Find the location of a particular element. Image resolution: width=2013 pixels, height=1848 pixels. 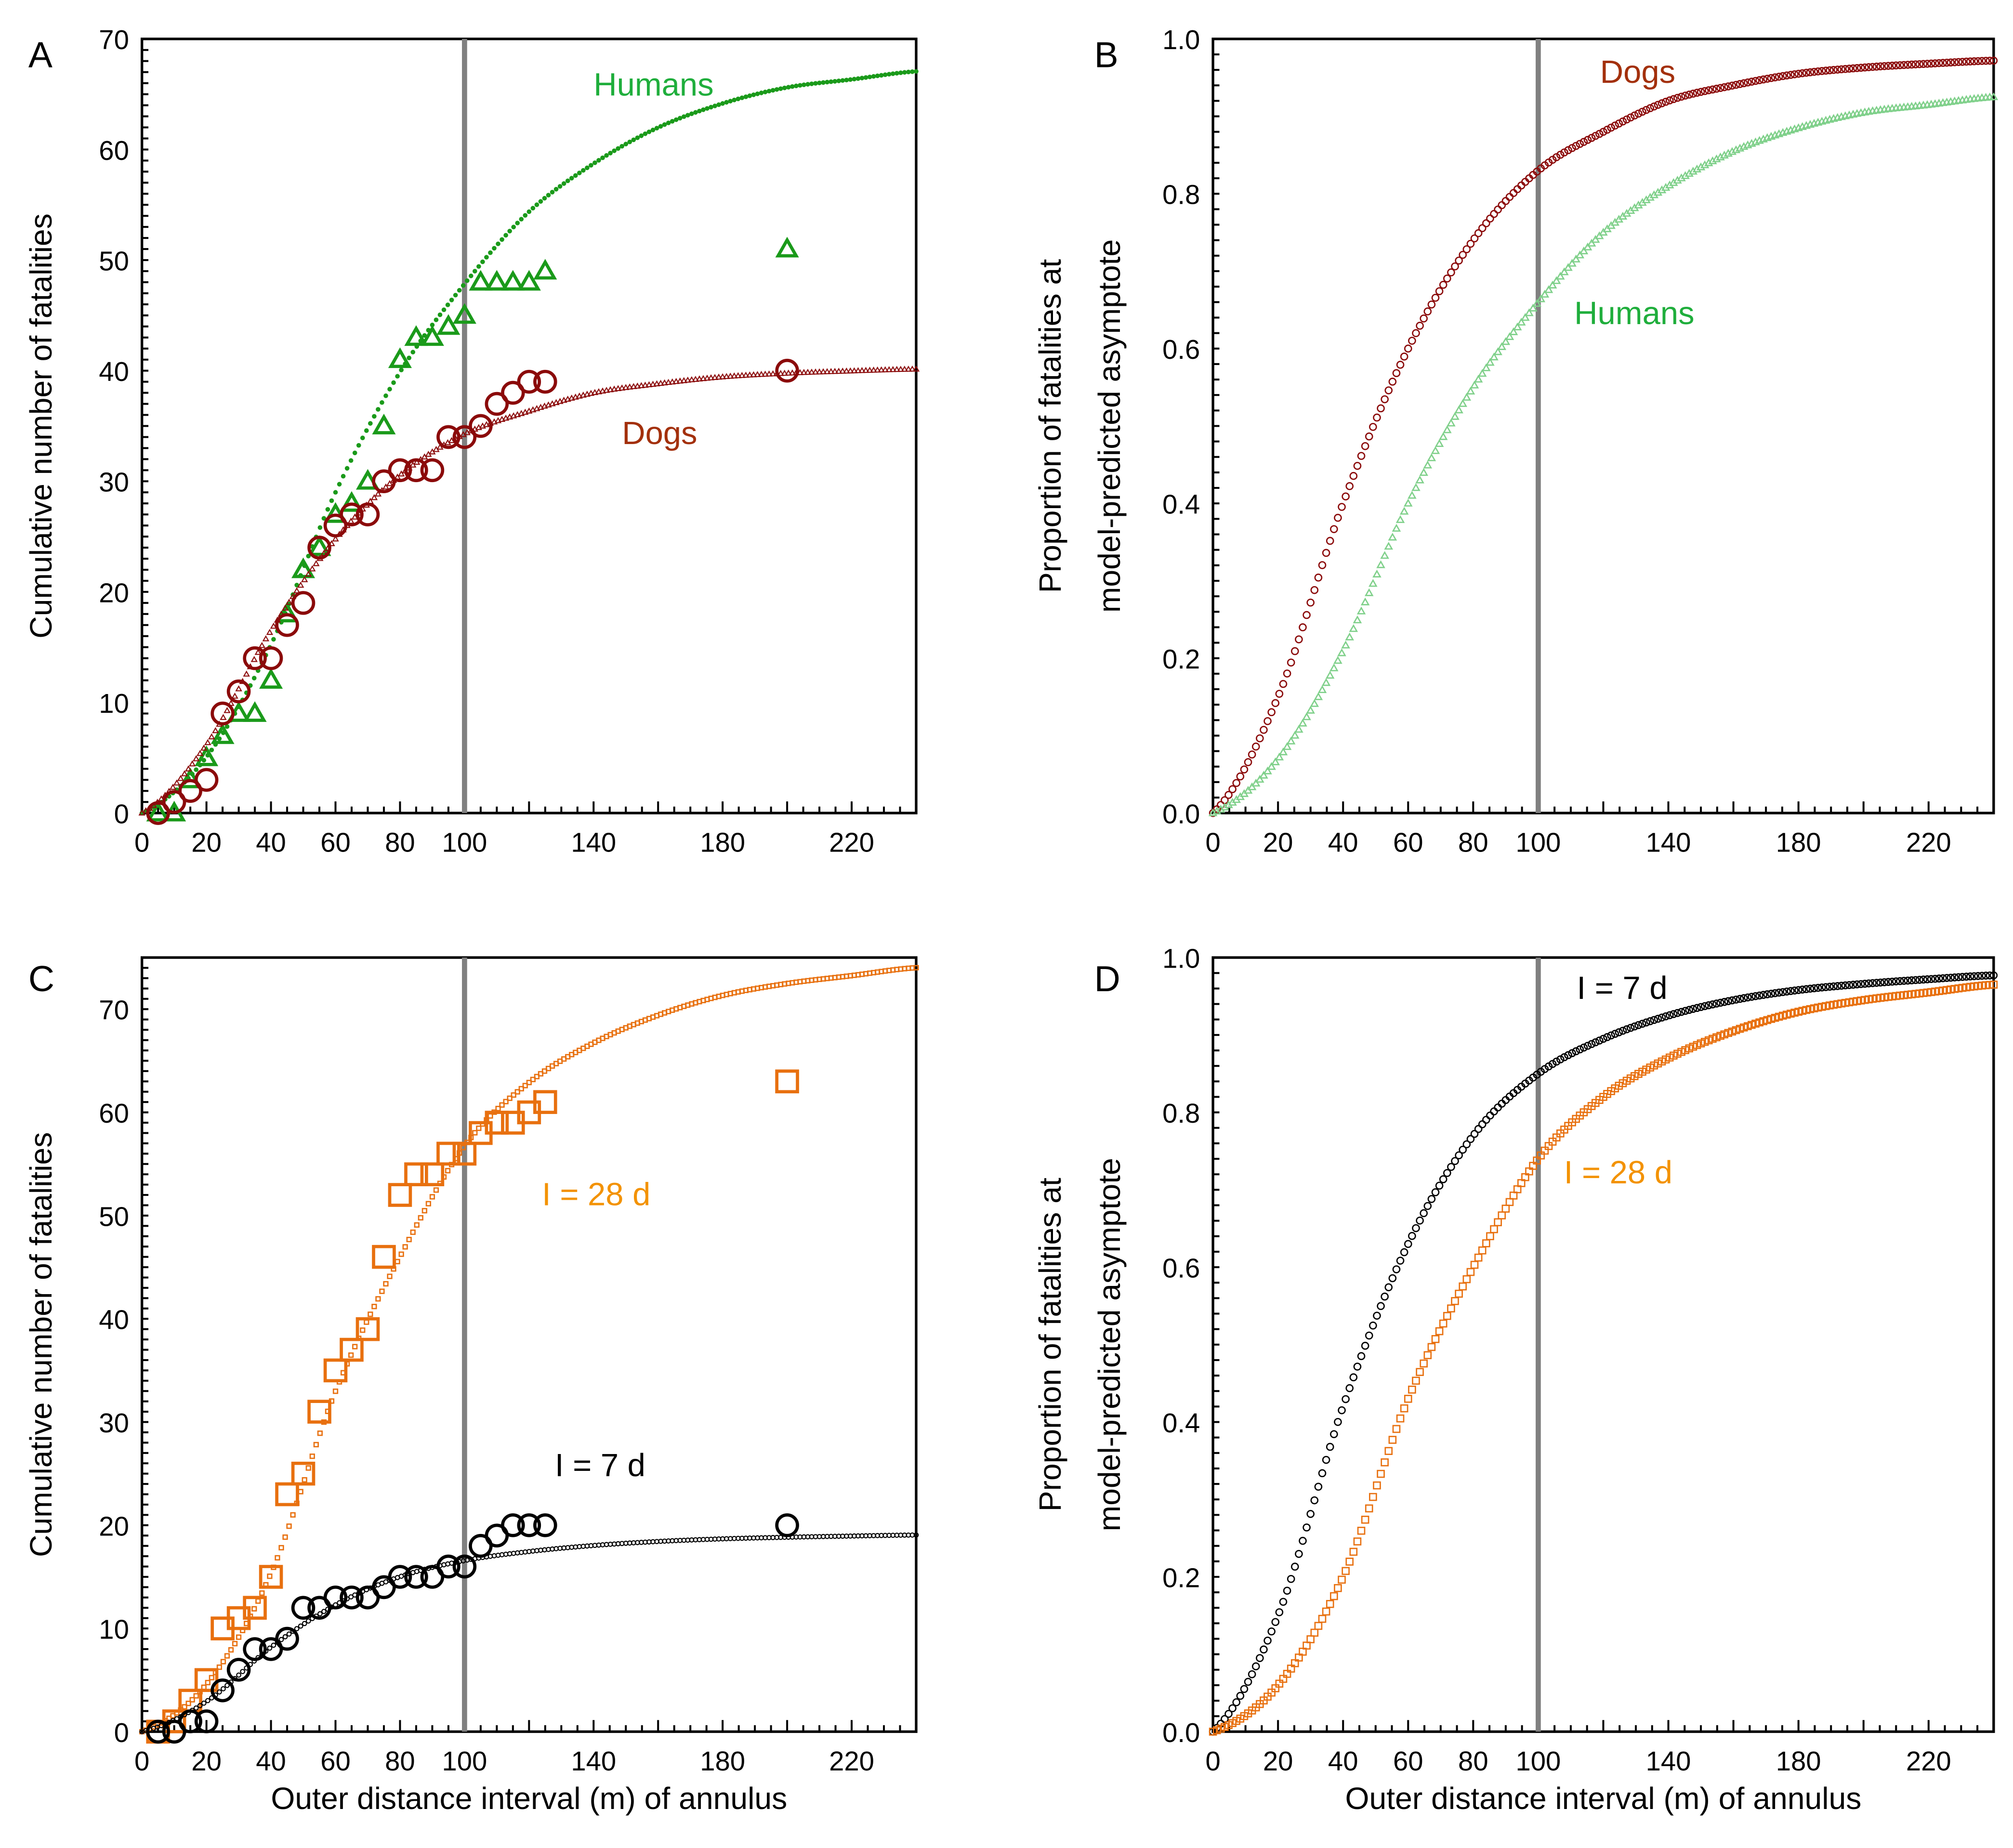

x-tick-label: 80 is located at coordinates (400, 842).